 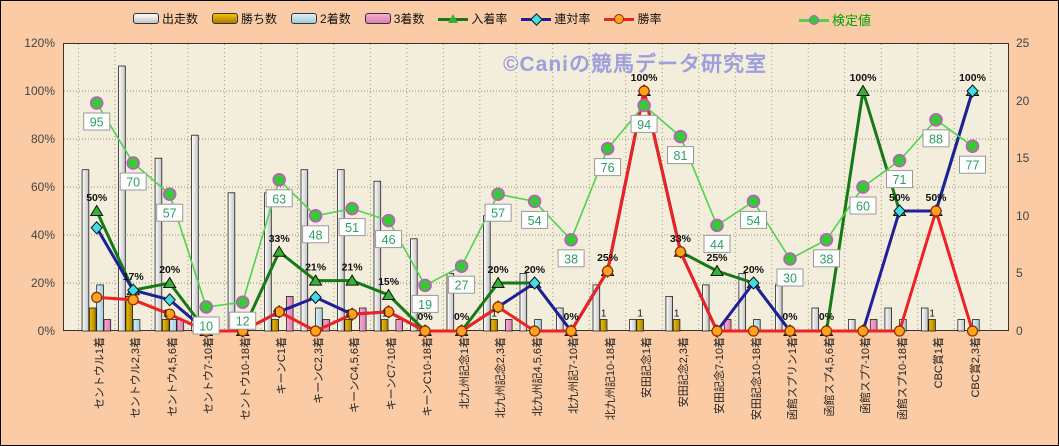 I want to click on pct-label: 33%, so click(x=280, y=239).